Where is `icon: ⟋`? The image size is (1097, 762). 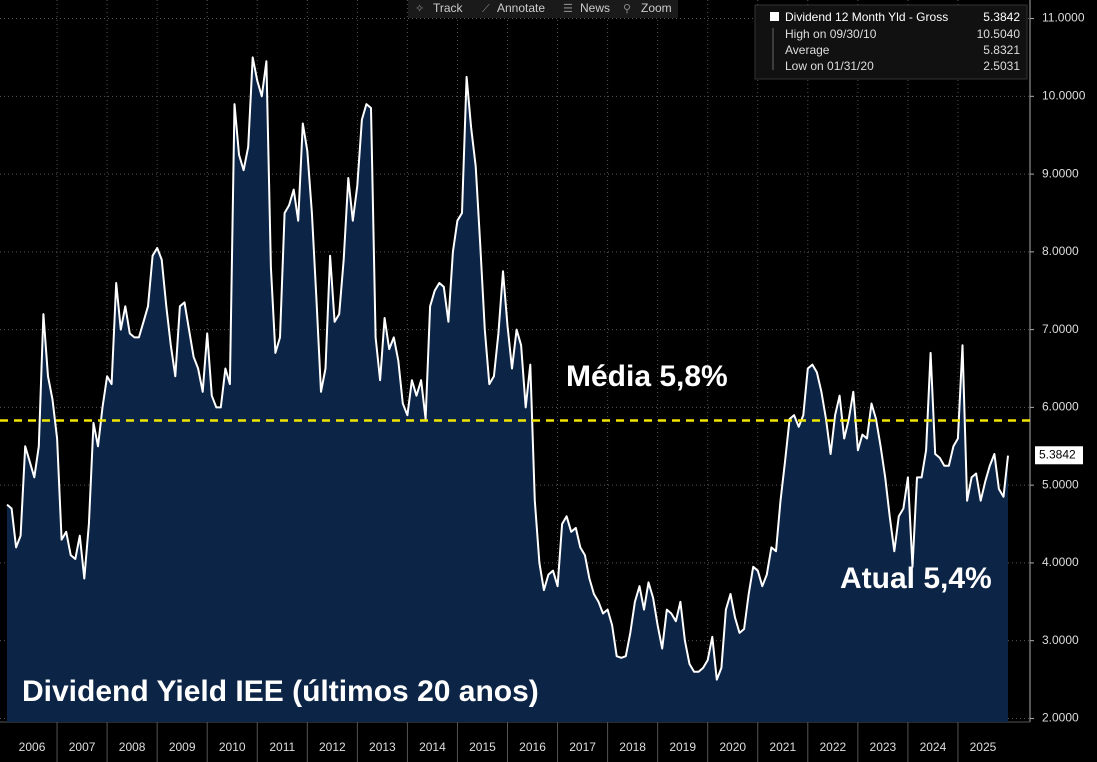
icon: ⟋ is located at coordinates (486, 9).